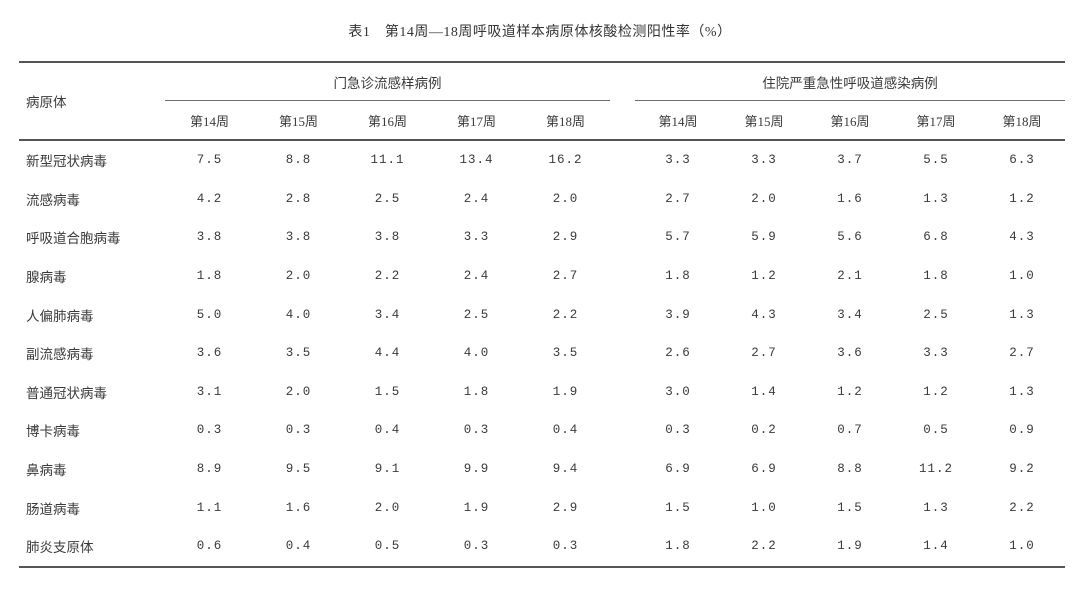  What do you see at coordinates (209, 469) in the screenshot?
I see `positivity-value: 8.9` at bounding box center [209, 469].